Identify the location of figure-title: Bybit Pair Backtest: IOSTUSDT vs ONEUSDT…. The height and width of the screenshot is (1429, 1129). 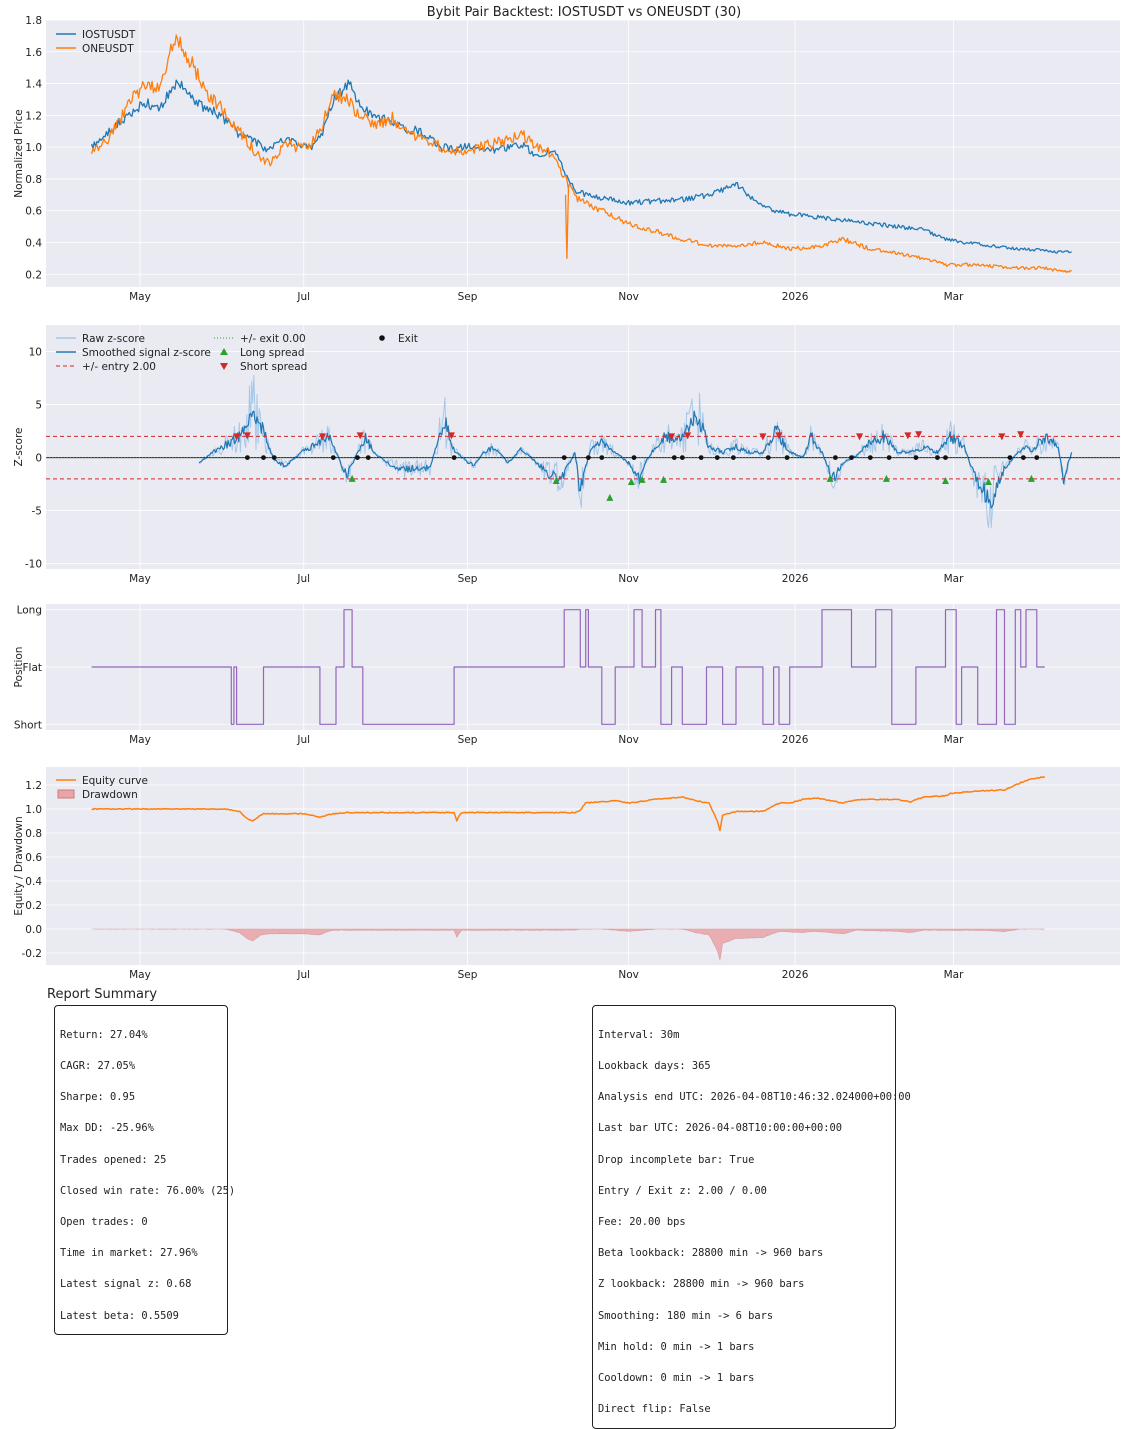
(584, 12).